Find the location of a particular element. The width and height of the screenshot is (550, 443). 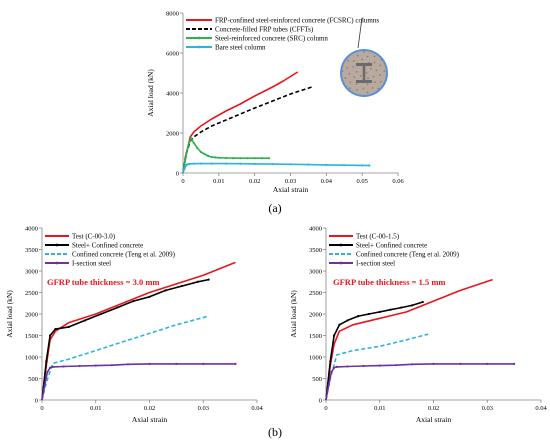

annotation-label: GFRP tube thickness = 1.5 mm is located at coordinates (389, 282).